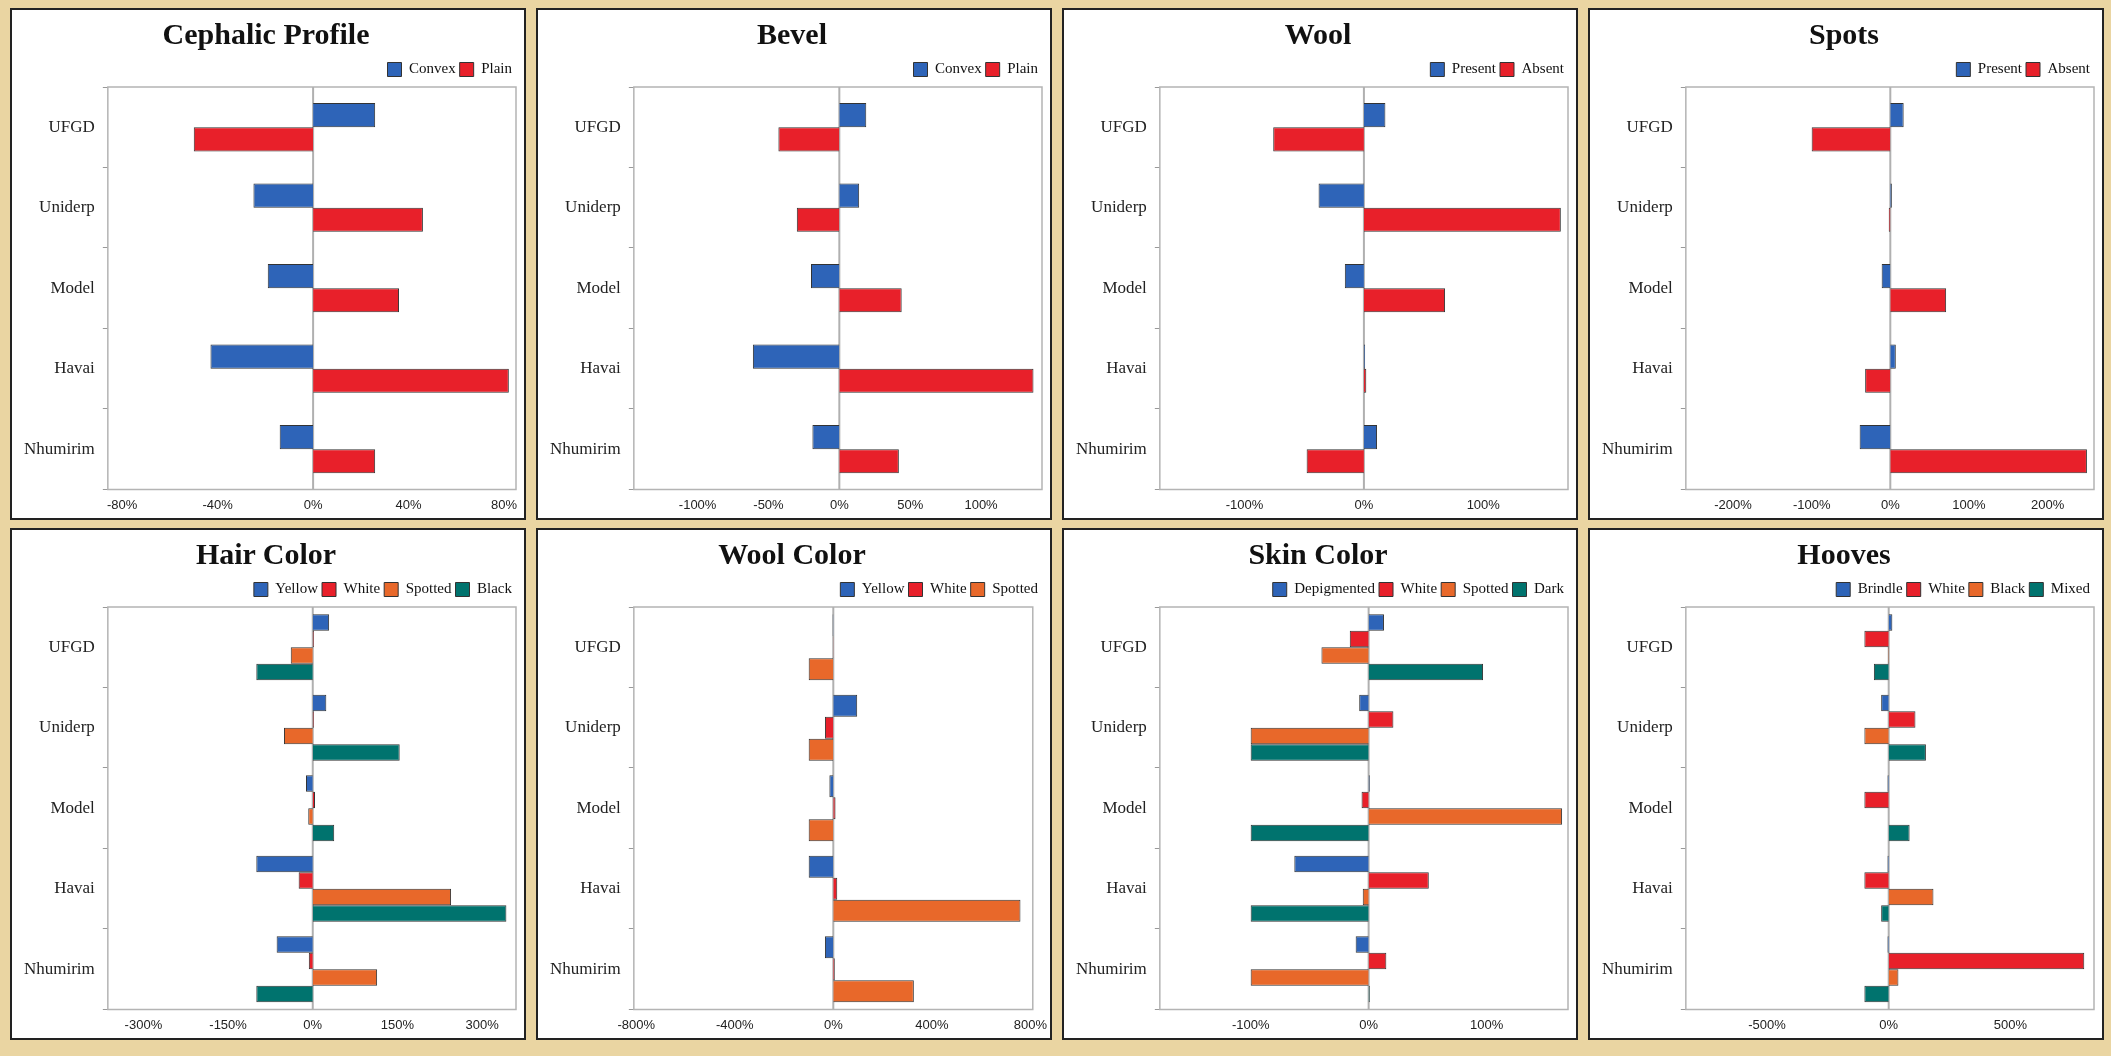  Describe the element at coordinates (932, 1024) in the screenshot. I see `x-tick-label: 400%` at that location.